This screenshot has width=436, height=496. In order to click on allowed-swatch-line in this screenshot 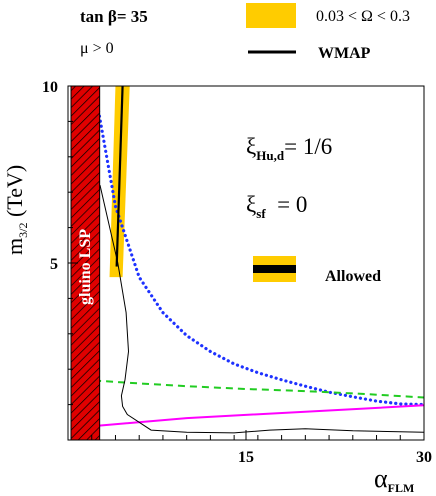, I will do `click(274, 269)`.